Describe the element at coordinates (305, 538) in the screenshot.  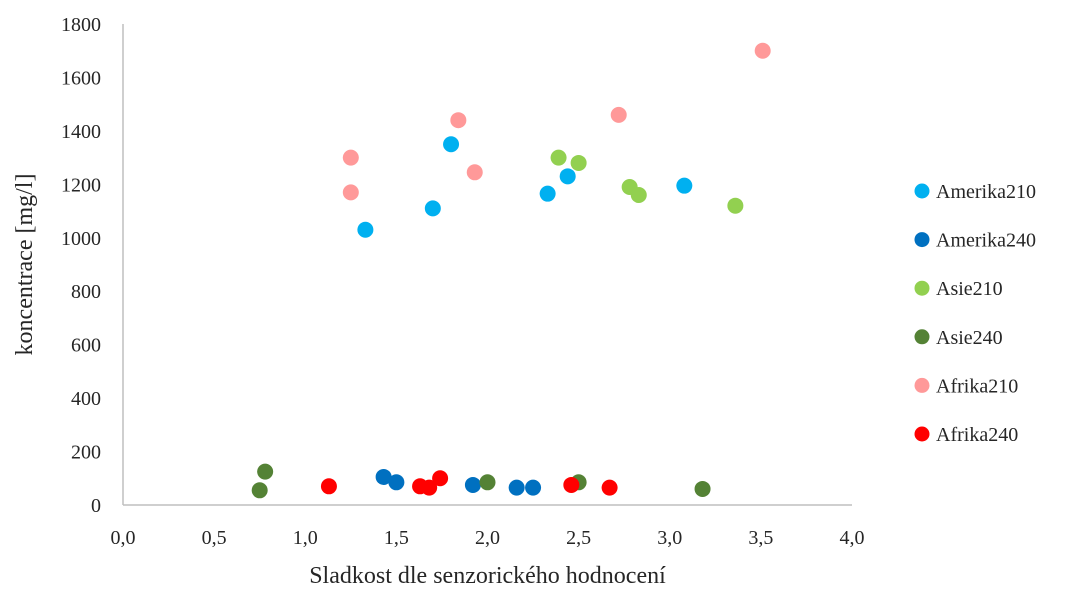
I see `x-tick-label: 1,0` at that location.